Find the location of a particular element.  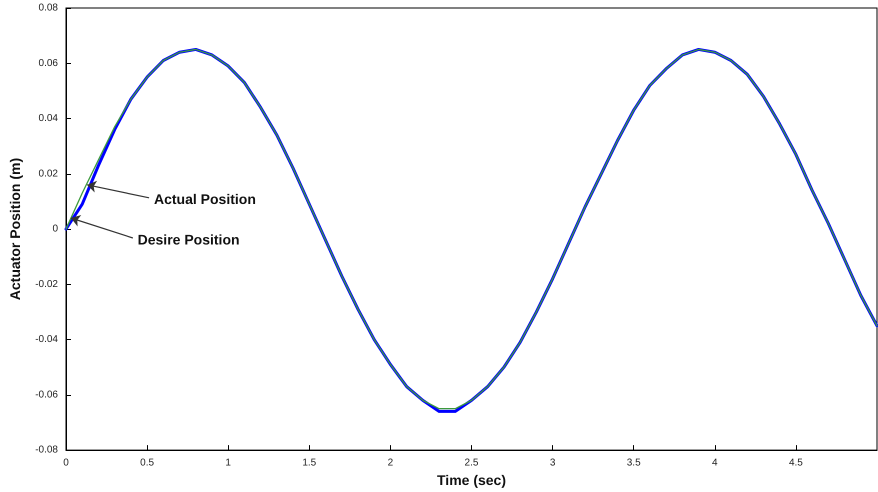

y-tick-label: -0.06 is located at coordinates (46, 394).